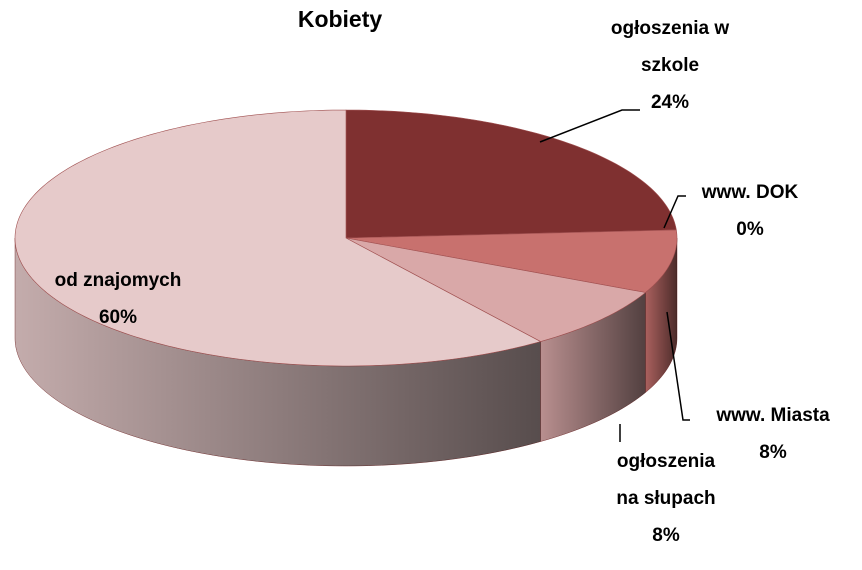 The image size is (862, 570). What do you see at coordinates (750, 229) in the screenshot?
I see `value-label: 0%` at bounding box center [750, 229].